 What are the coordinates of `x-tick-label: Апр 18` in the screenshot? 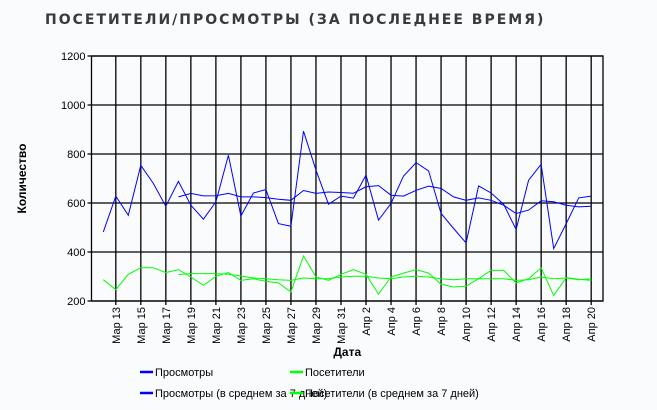 It's located at (567, 324).